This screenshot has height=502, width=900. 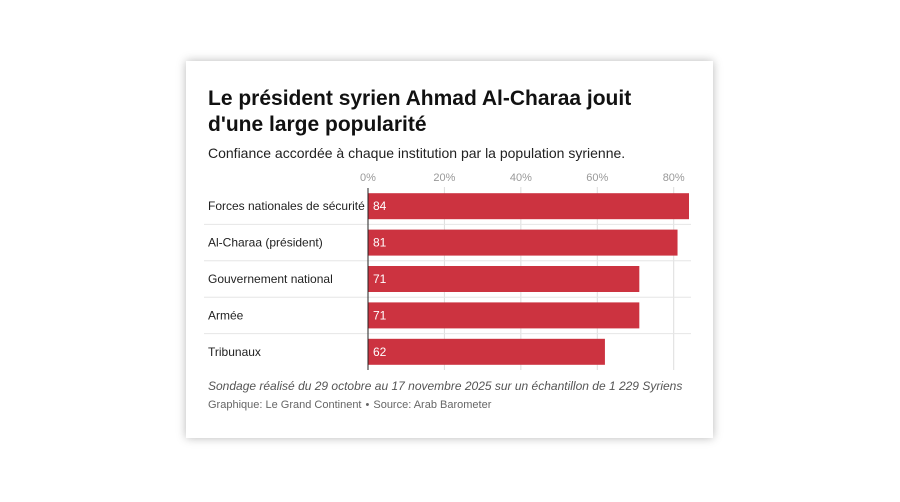 I want to click on x-tick-label: 20%, so click(x=444, y=178).